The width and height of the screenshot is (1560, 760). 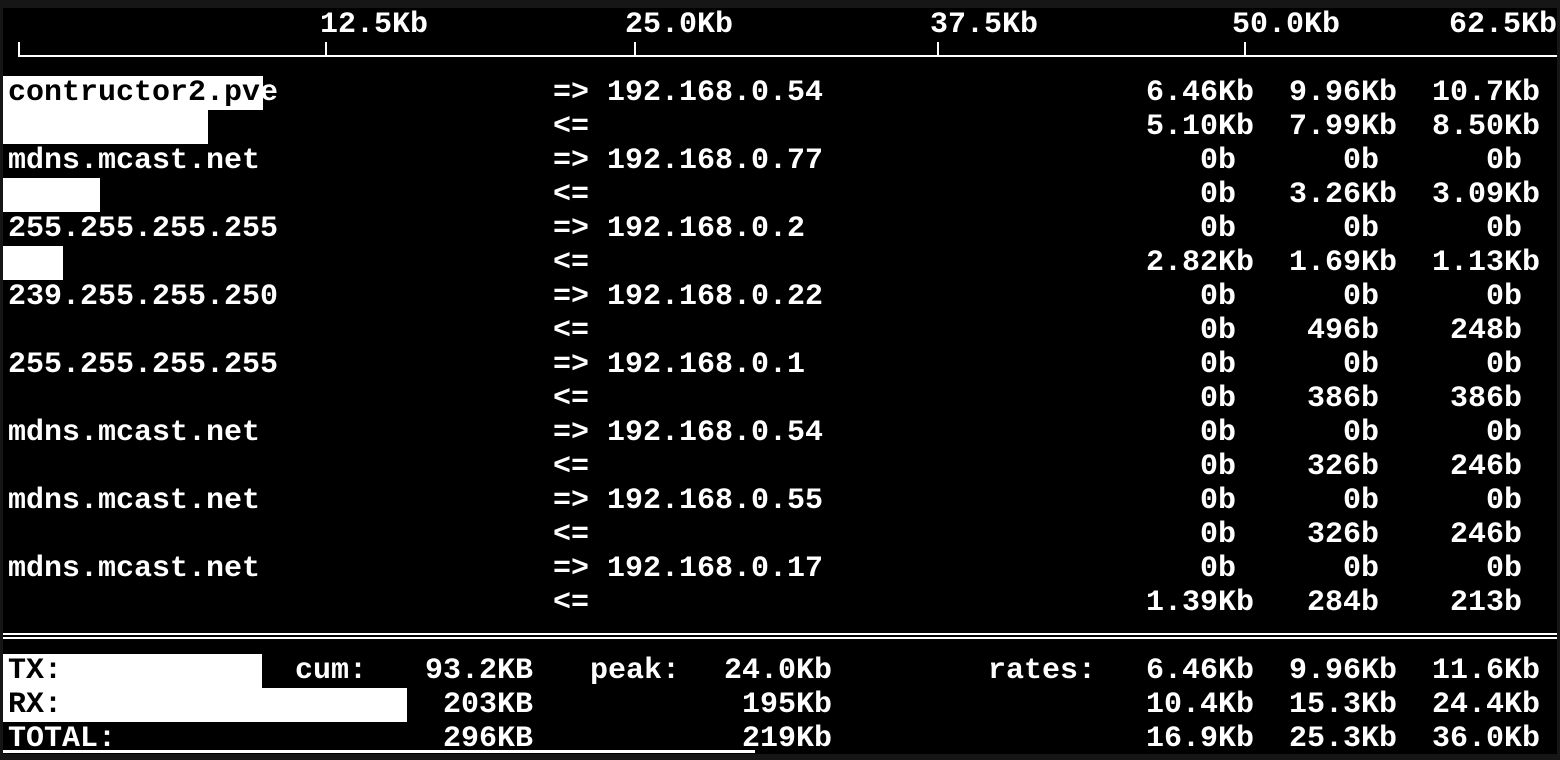 I want to click on footer-rate-col3-number: 11.6, so click(x=1467, y=671).